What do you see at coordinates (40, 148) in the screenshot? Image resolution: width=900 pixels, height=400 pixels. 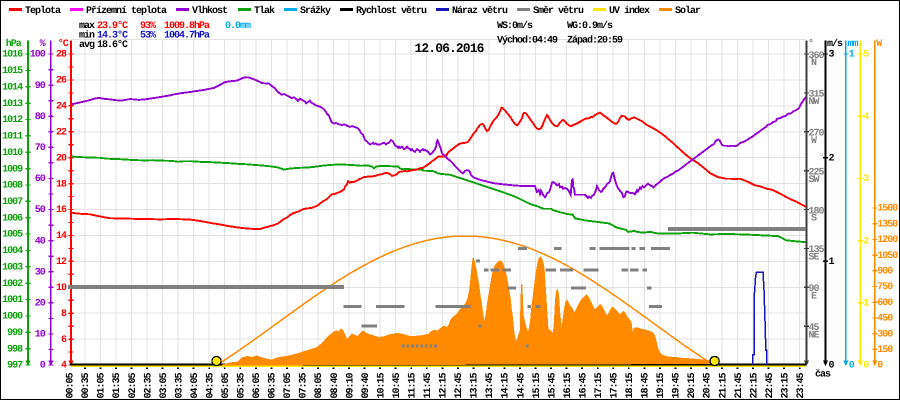 I see `svg-text: 70` at bounding box center [40, 148].